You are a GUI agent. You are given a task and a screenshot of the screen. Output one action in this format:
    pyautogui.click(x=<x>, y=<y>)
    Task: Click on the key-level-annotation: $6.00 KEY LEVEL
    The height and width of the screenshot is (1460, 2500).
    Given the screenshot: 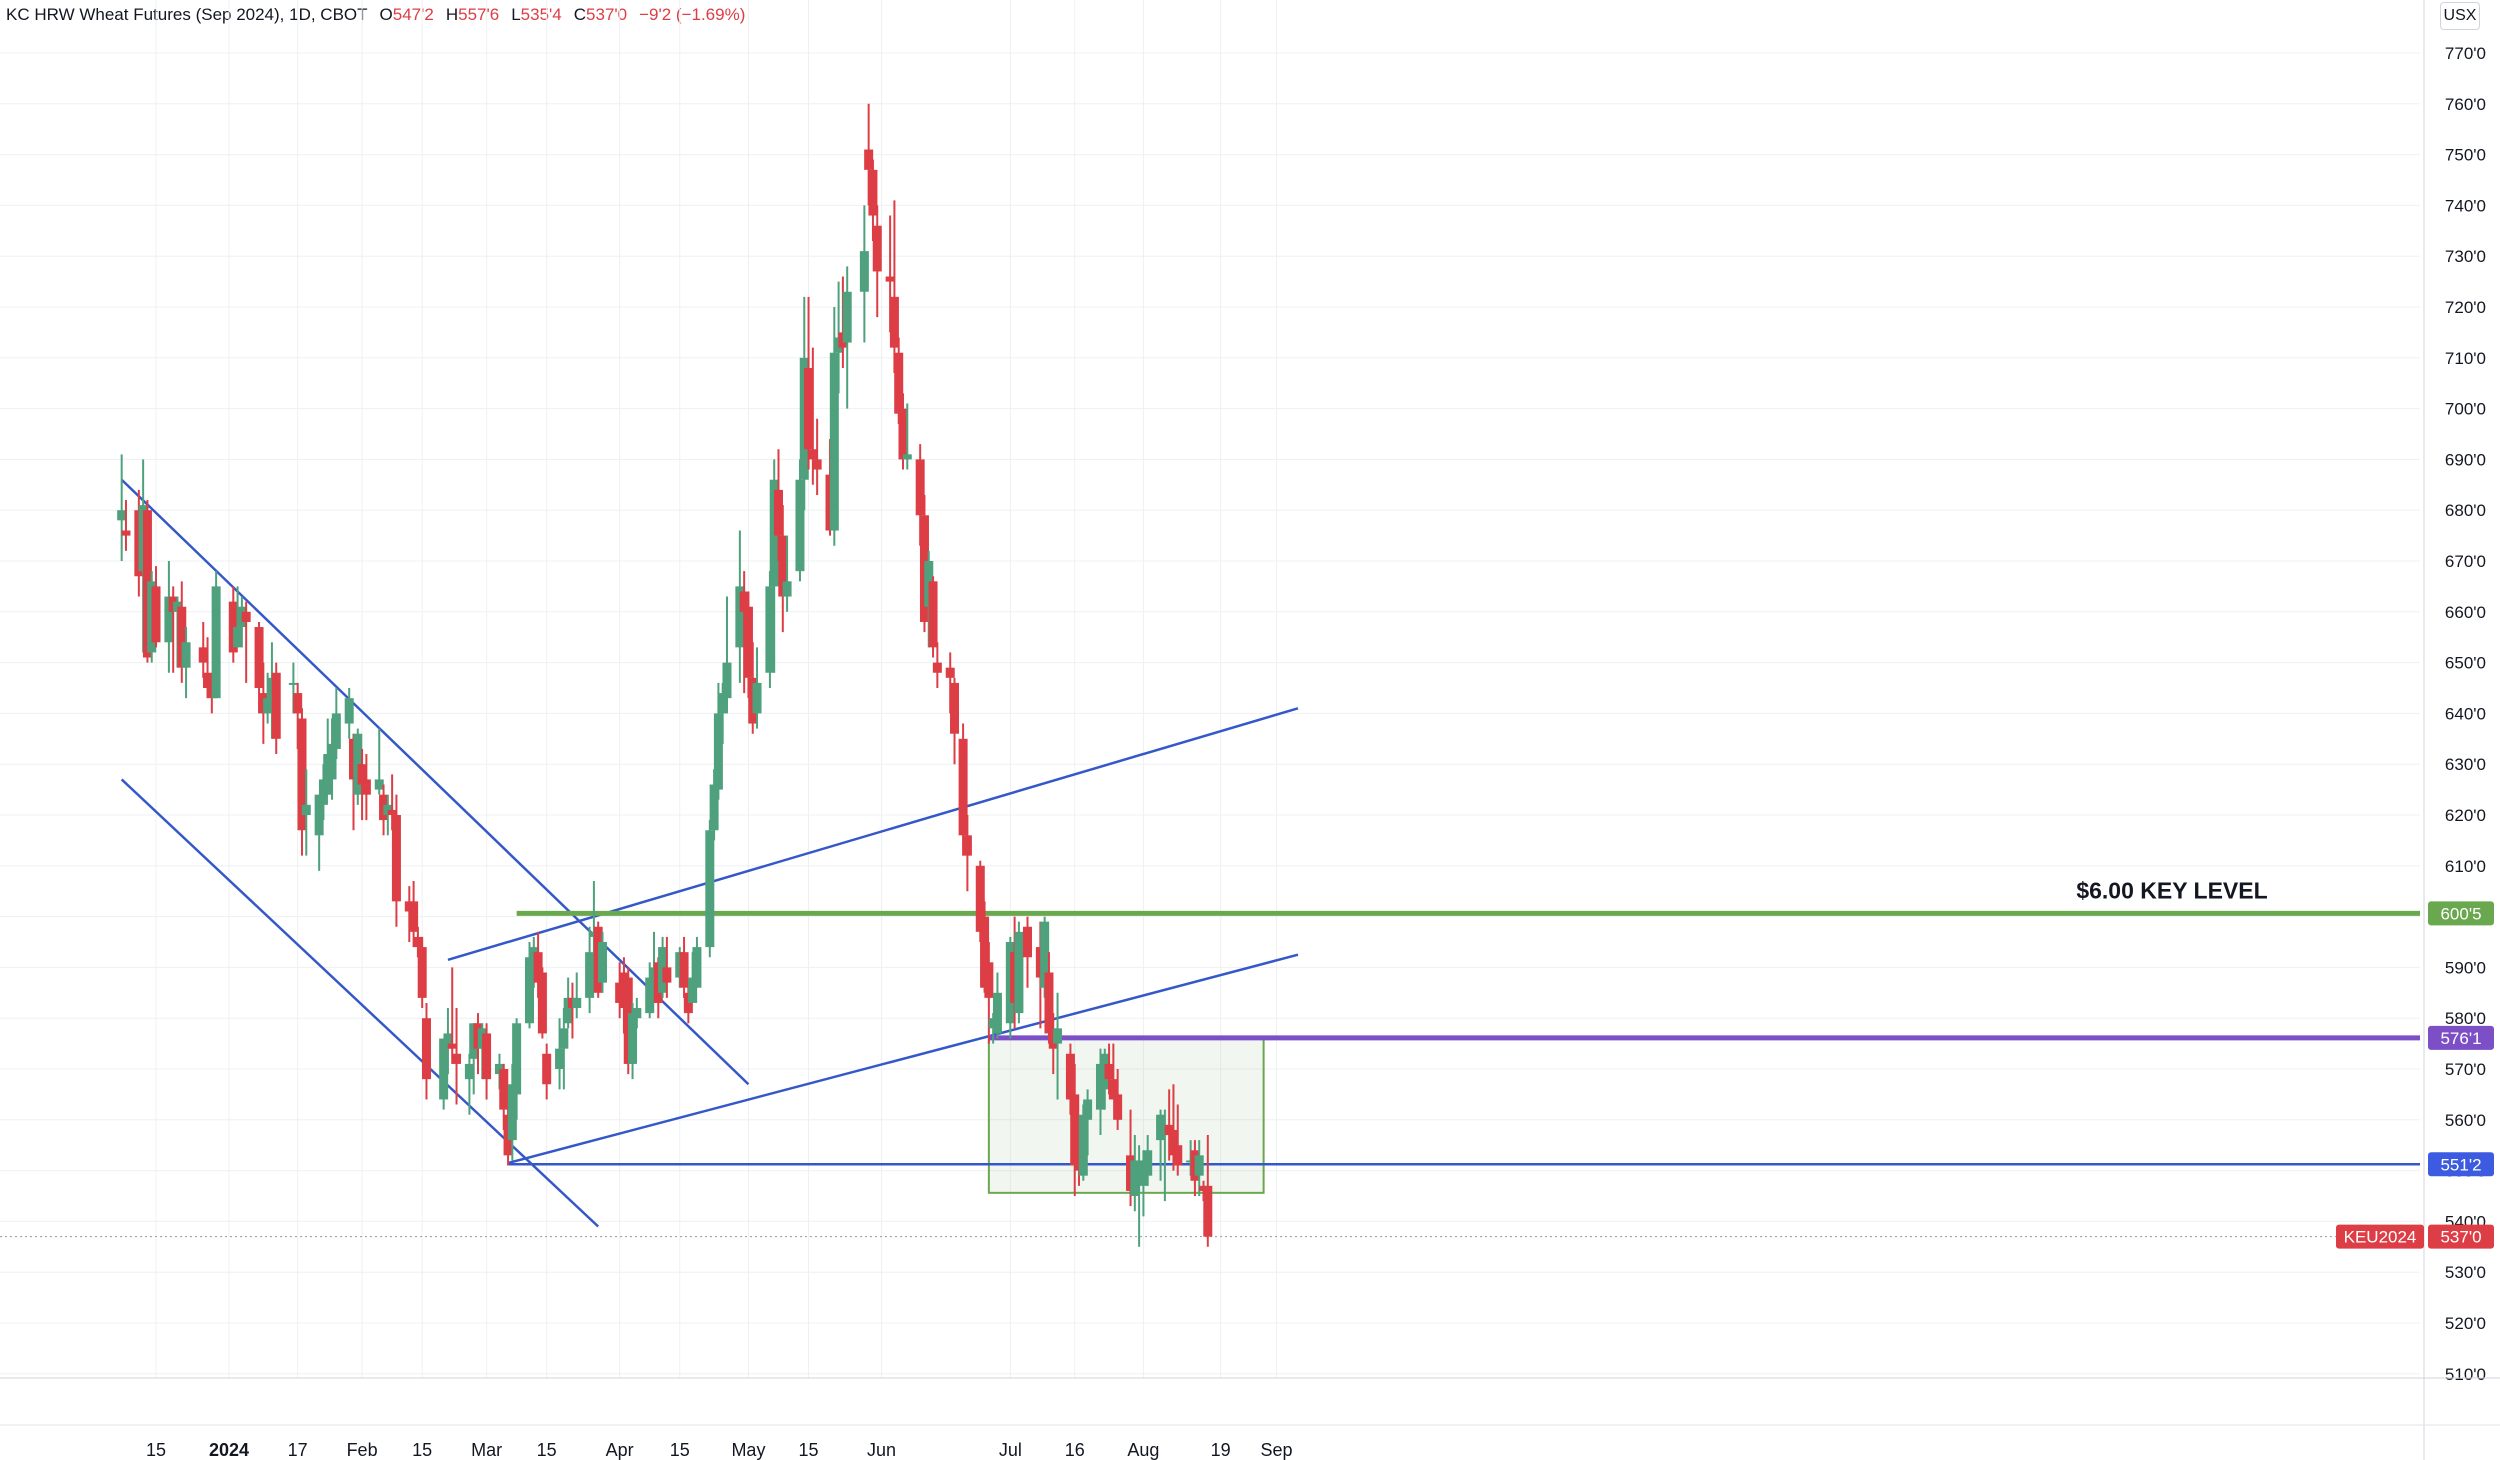 What is the action you would take?
    pyautogui.click(x=2171, y=890)
    